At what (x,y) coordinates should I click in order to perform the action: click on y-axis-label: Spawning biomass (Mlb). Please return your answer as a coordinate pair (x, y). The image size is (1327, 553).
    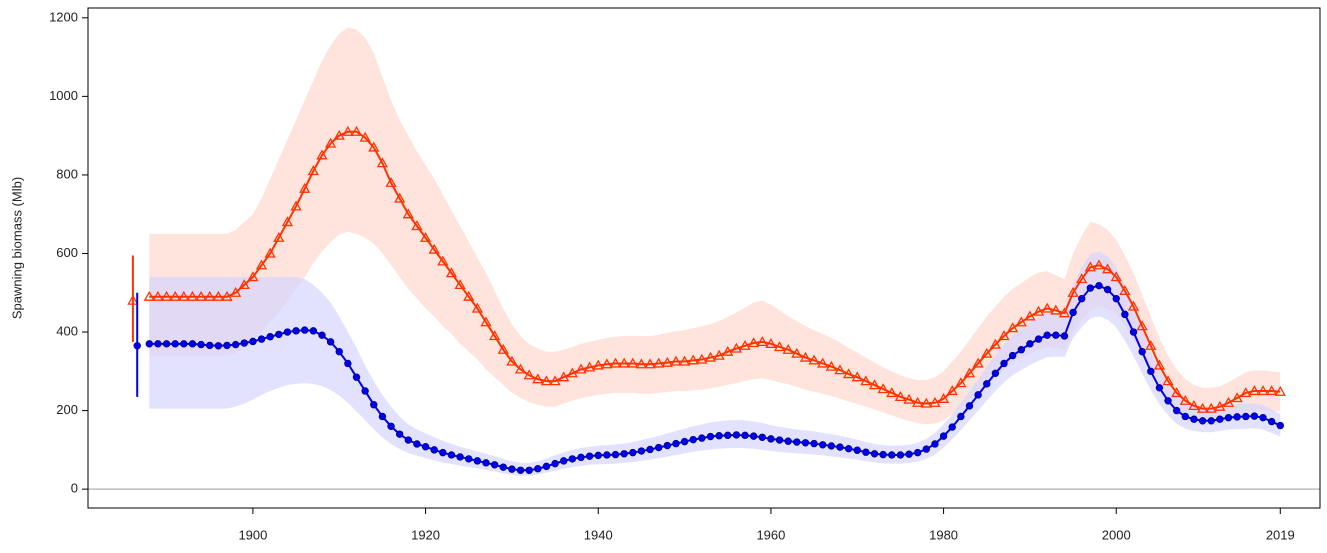
    Looking at the image, I should click on (16, 248).